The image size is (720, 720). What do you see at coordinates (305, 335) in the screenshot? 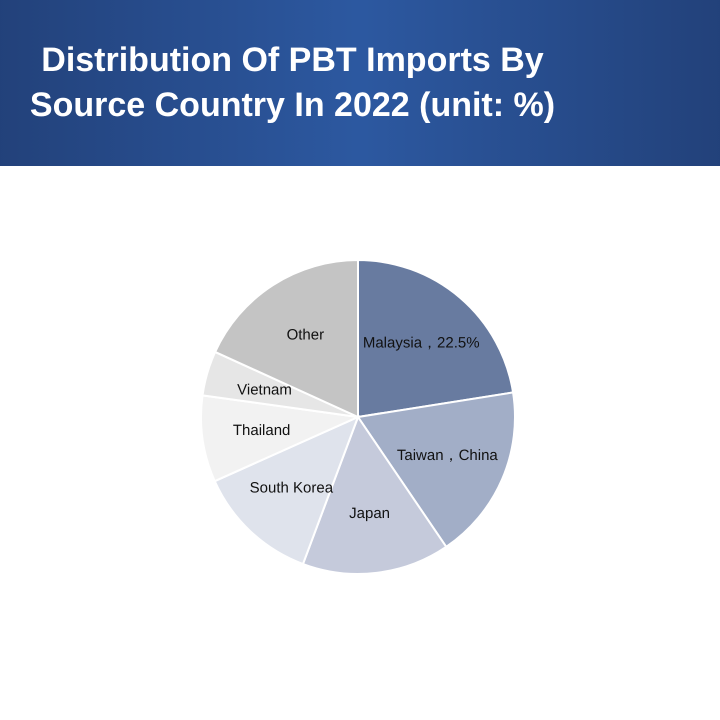
I see `slice-label: Other` at bounding box center [305, 335].